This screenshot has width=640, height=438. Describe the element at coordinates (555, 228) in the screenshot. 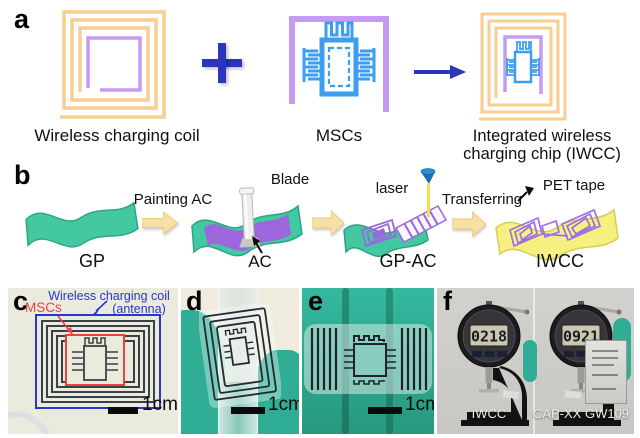

I see `transferred-coil-pattern` at that location.